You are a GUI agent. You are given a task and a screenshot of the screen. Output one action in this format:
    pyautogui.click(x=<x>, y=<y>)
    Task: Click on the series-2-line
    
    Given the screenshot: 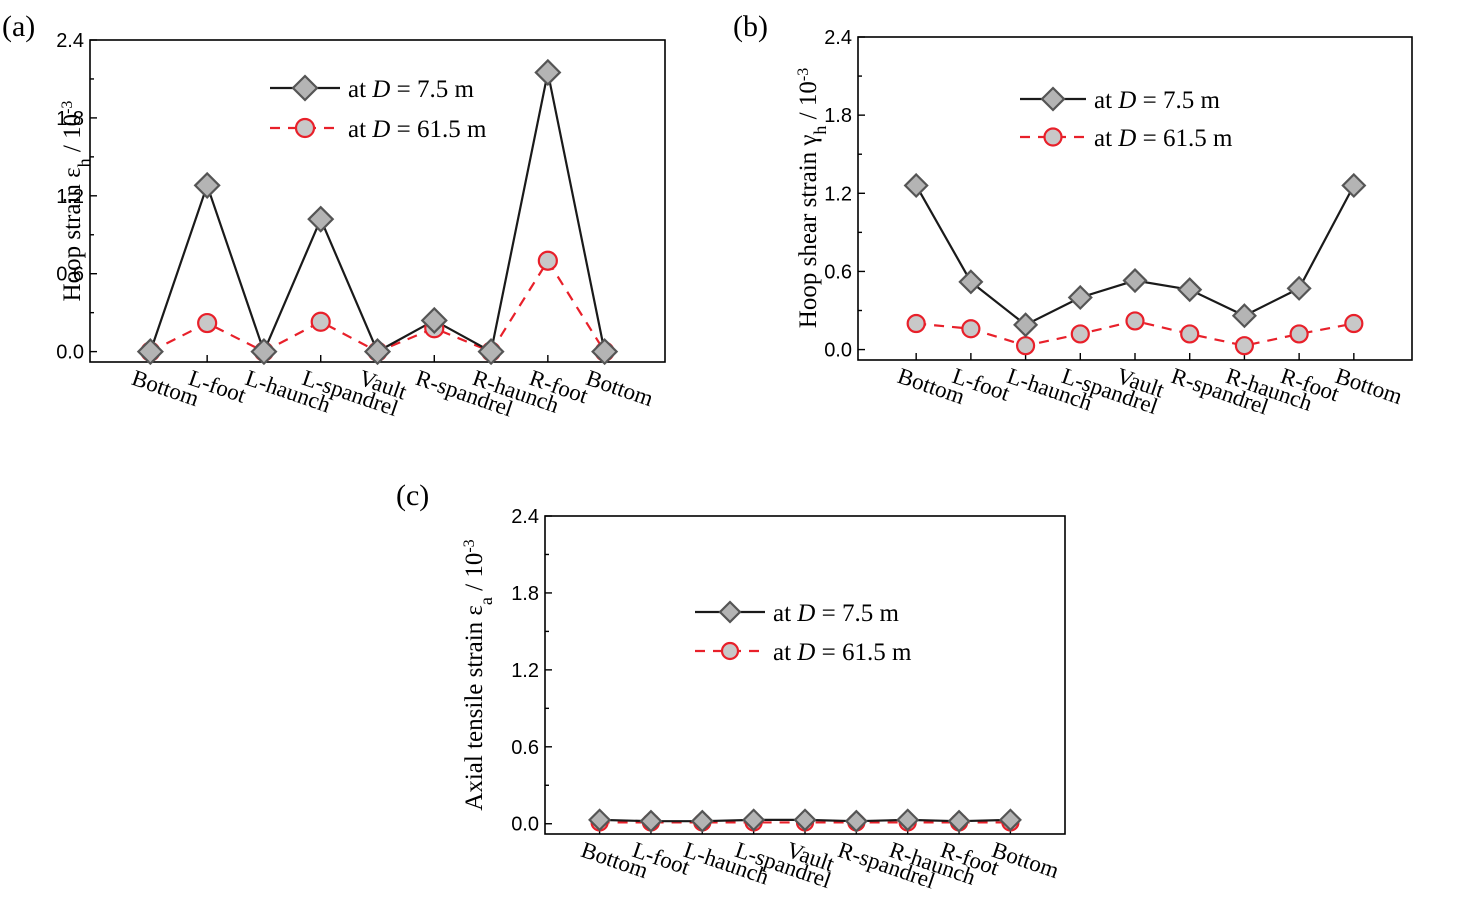 What is the action you would take?
    pyautogui.click(x=377, y=305)
    